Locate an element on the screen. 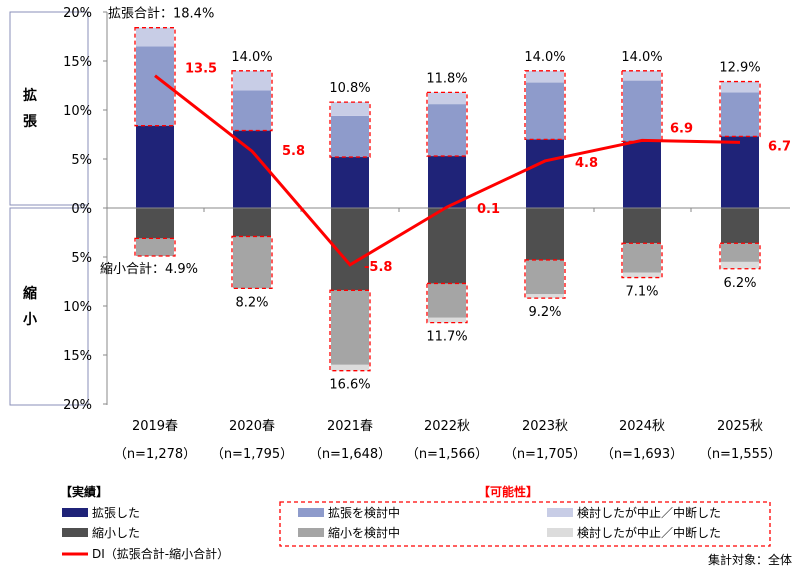 This screenshot has height=570, width=803. side-label-shrink: 縮 is located at coordinates (30, 293).